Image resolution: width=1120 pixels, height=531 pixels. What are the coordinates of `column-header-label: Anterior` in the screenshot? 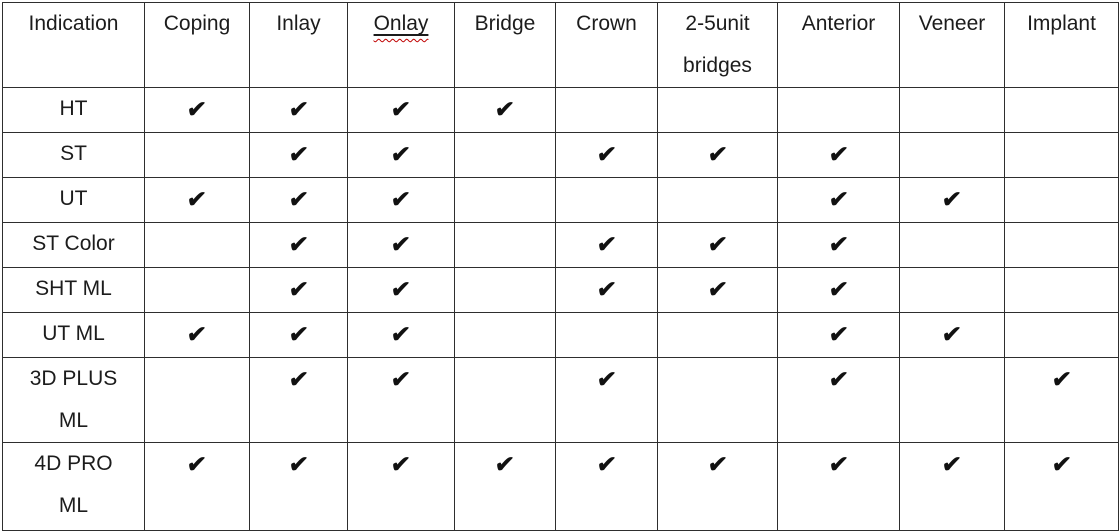 It's located at (838, 23).